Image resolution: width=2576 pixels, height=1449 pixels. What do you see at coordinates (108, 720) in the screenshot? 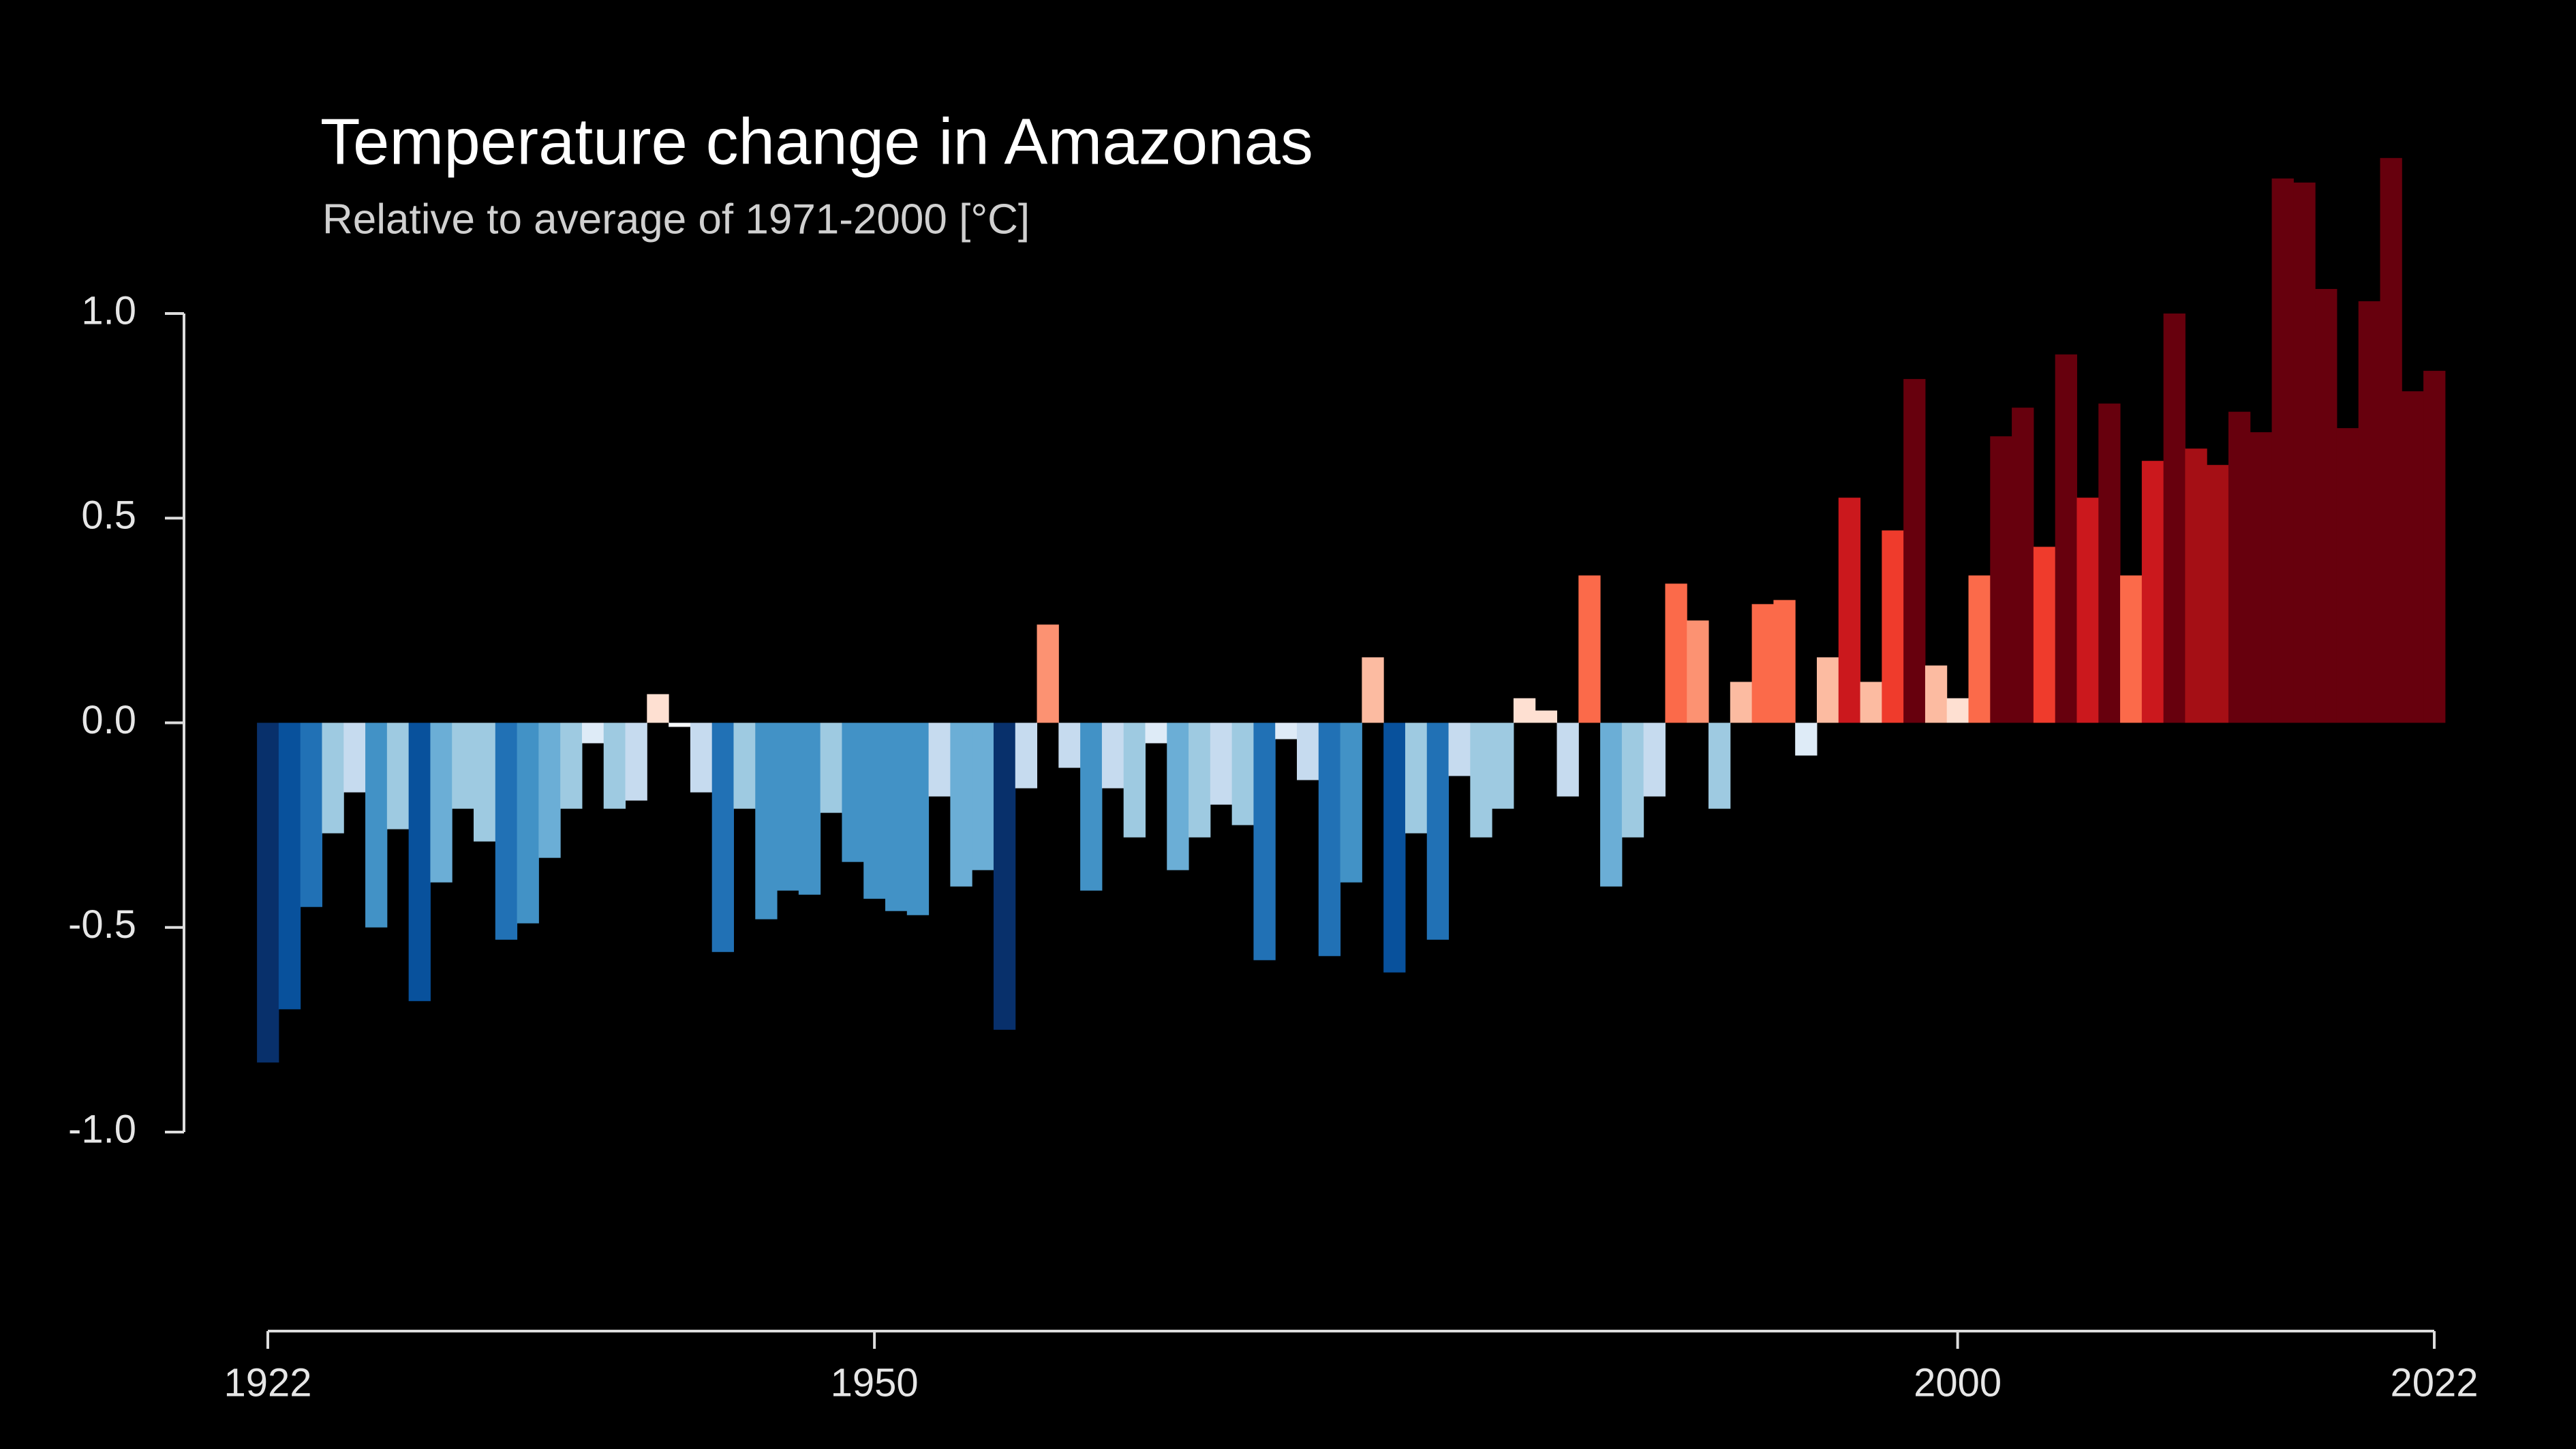
I see `y-tick-label: 0.0` at bounding box center [108, 720].